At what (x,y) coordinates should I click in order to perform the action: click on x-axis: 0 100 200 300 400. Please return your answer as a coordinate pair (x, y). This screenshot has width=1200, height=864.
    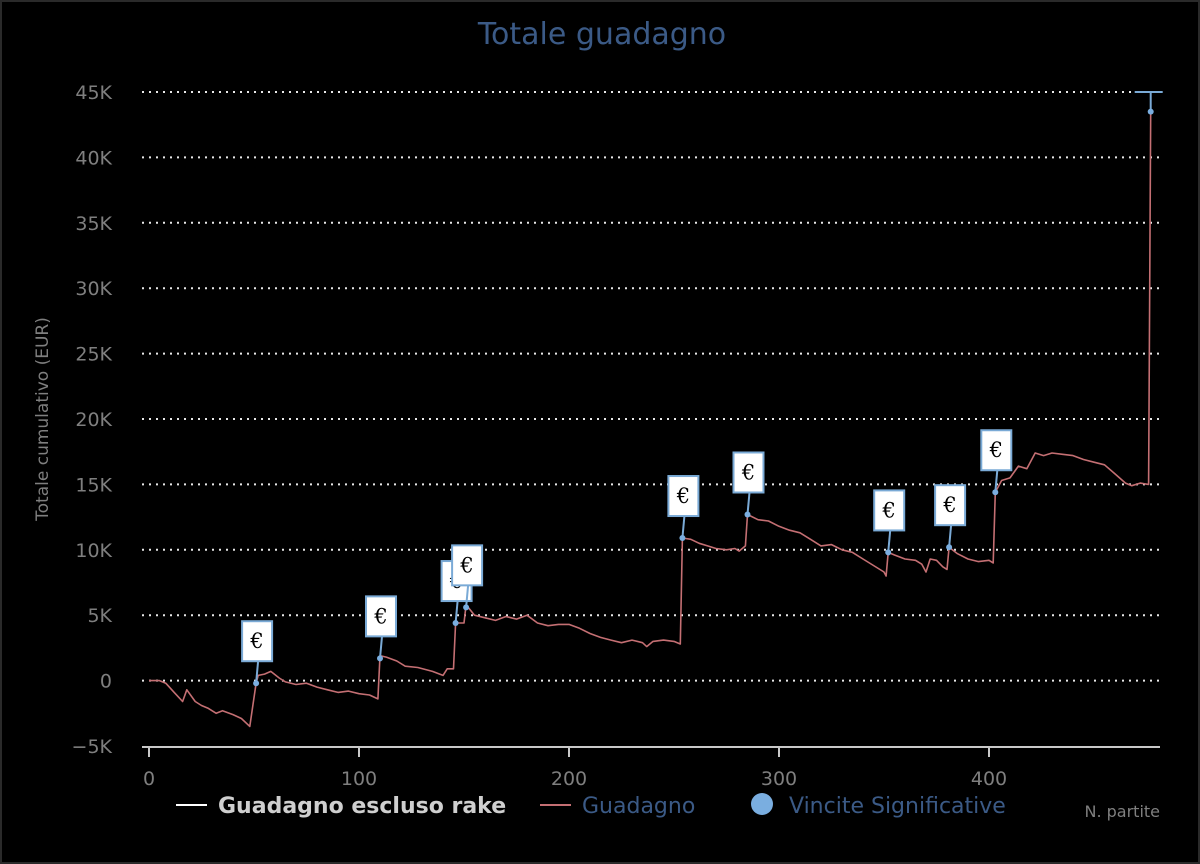
    Looking at the image, I should click on (651, 768).